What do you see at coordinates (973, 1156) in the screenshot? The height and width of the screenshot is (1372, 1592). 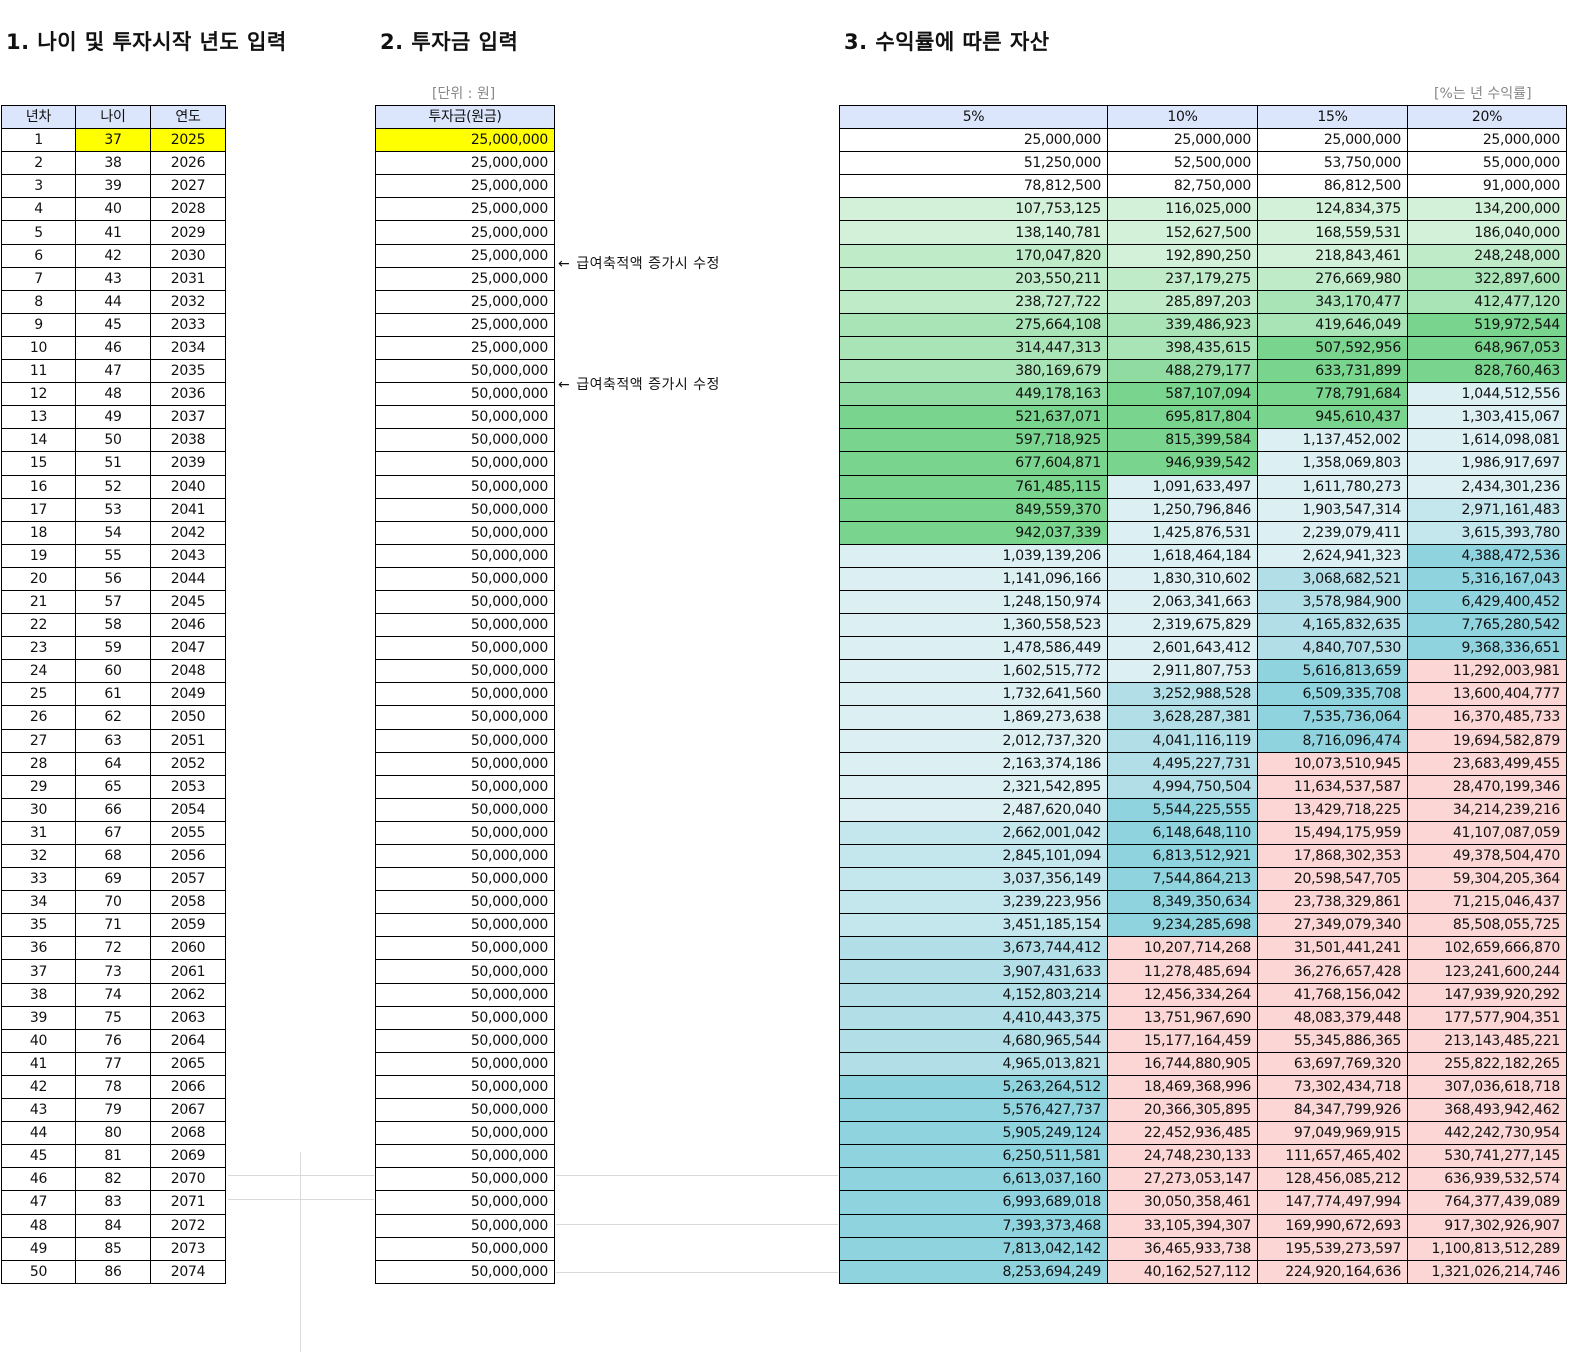 I see `asset-5pct-cell: 6,250,511,581` at bounding box center [973, 1156].